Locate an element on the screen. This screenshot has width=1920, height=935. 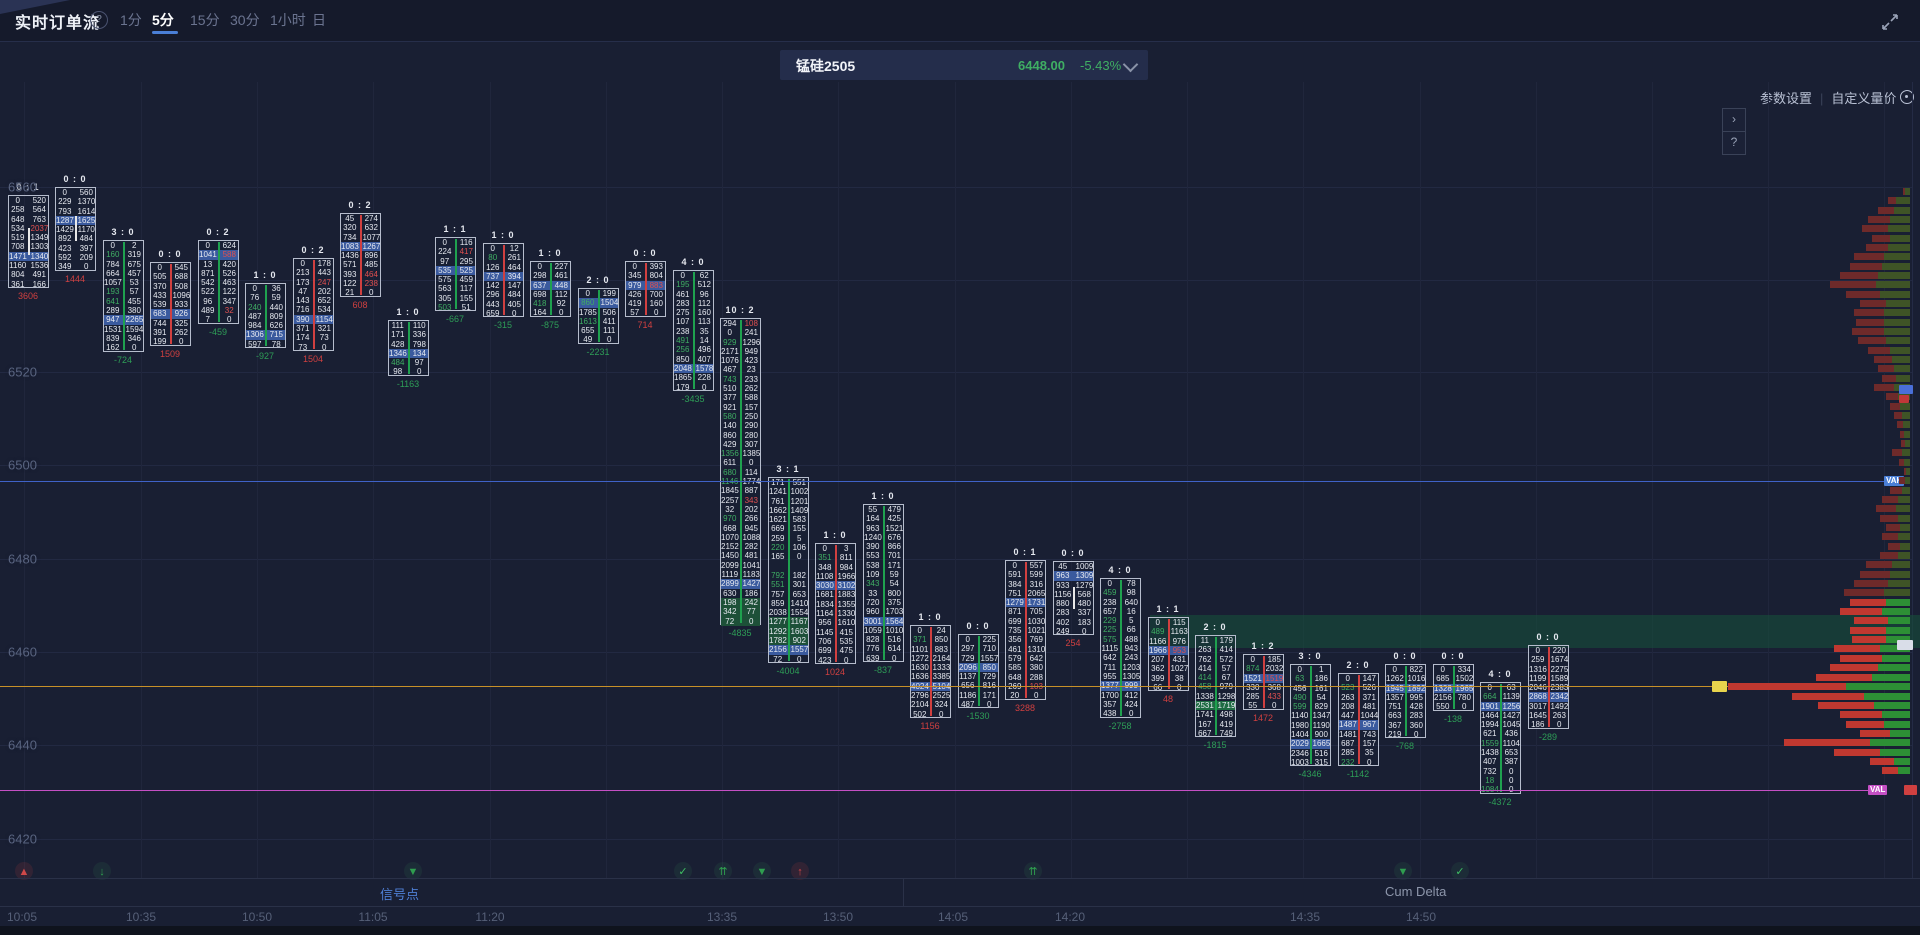
bid-volume-cell: 551 is located at coordinates (778, 585).